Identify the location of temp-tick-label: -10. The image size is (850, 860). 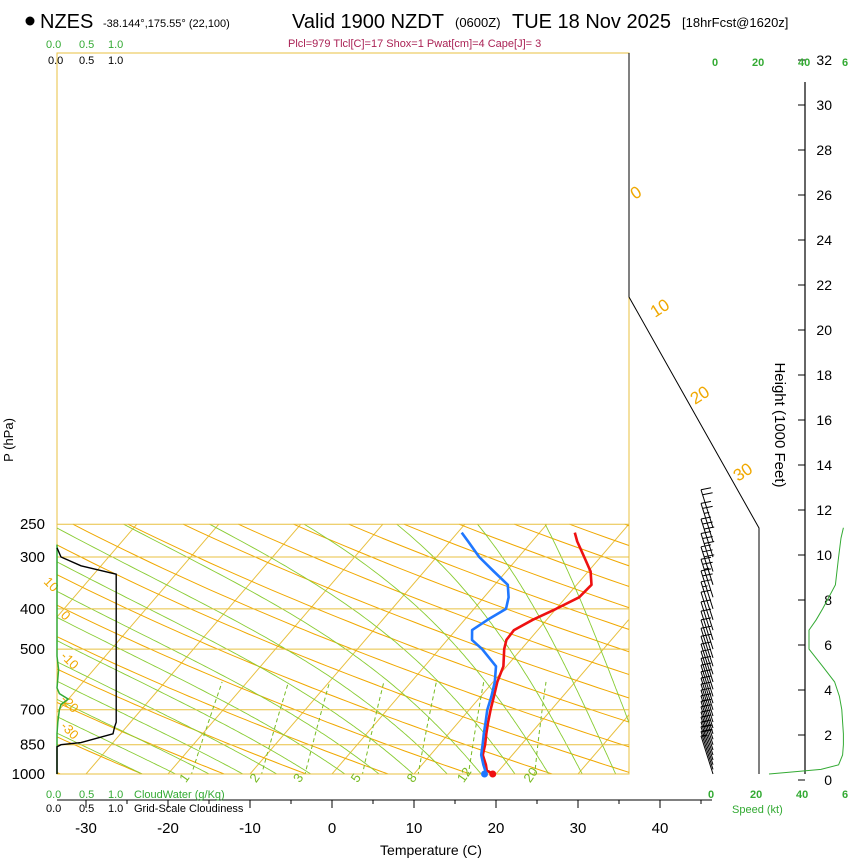
(250, 828).